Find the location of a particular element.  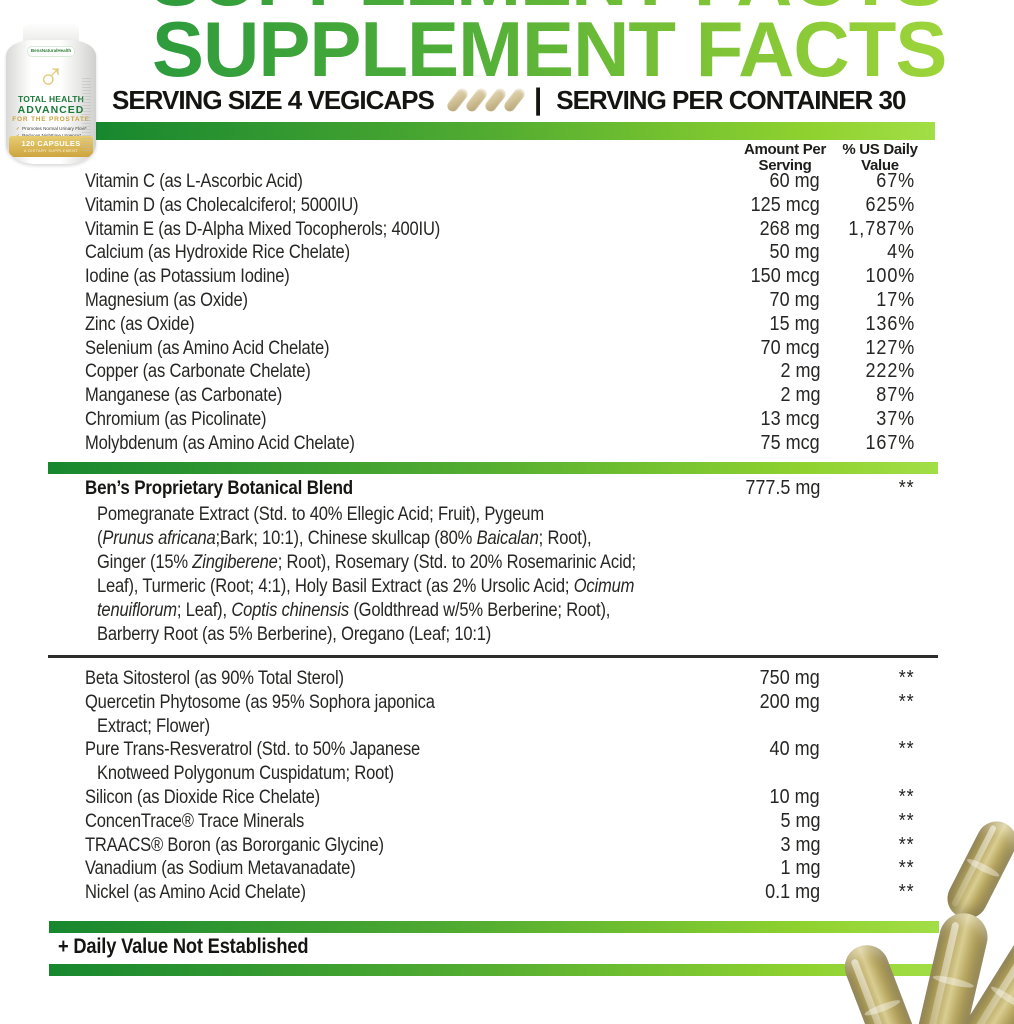

ingredient-name: Zinc (as Oxide) is located at coordinates (140, 324).